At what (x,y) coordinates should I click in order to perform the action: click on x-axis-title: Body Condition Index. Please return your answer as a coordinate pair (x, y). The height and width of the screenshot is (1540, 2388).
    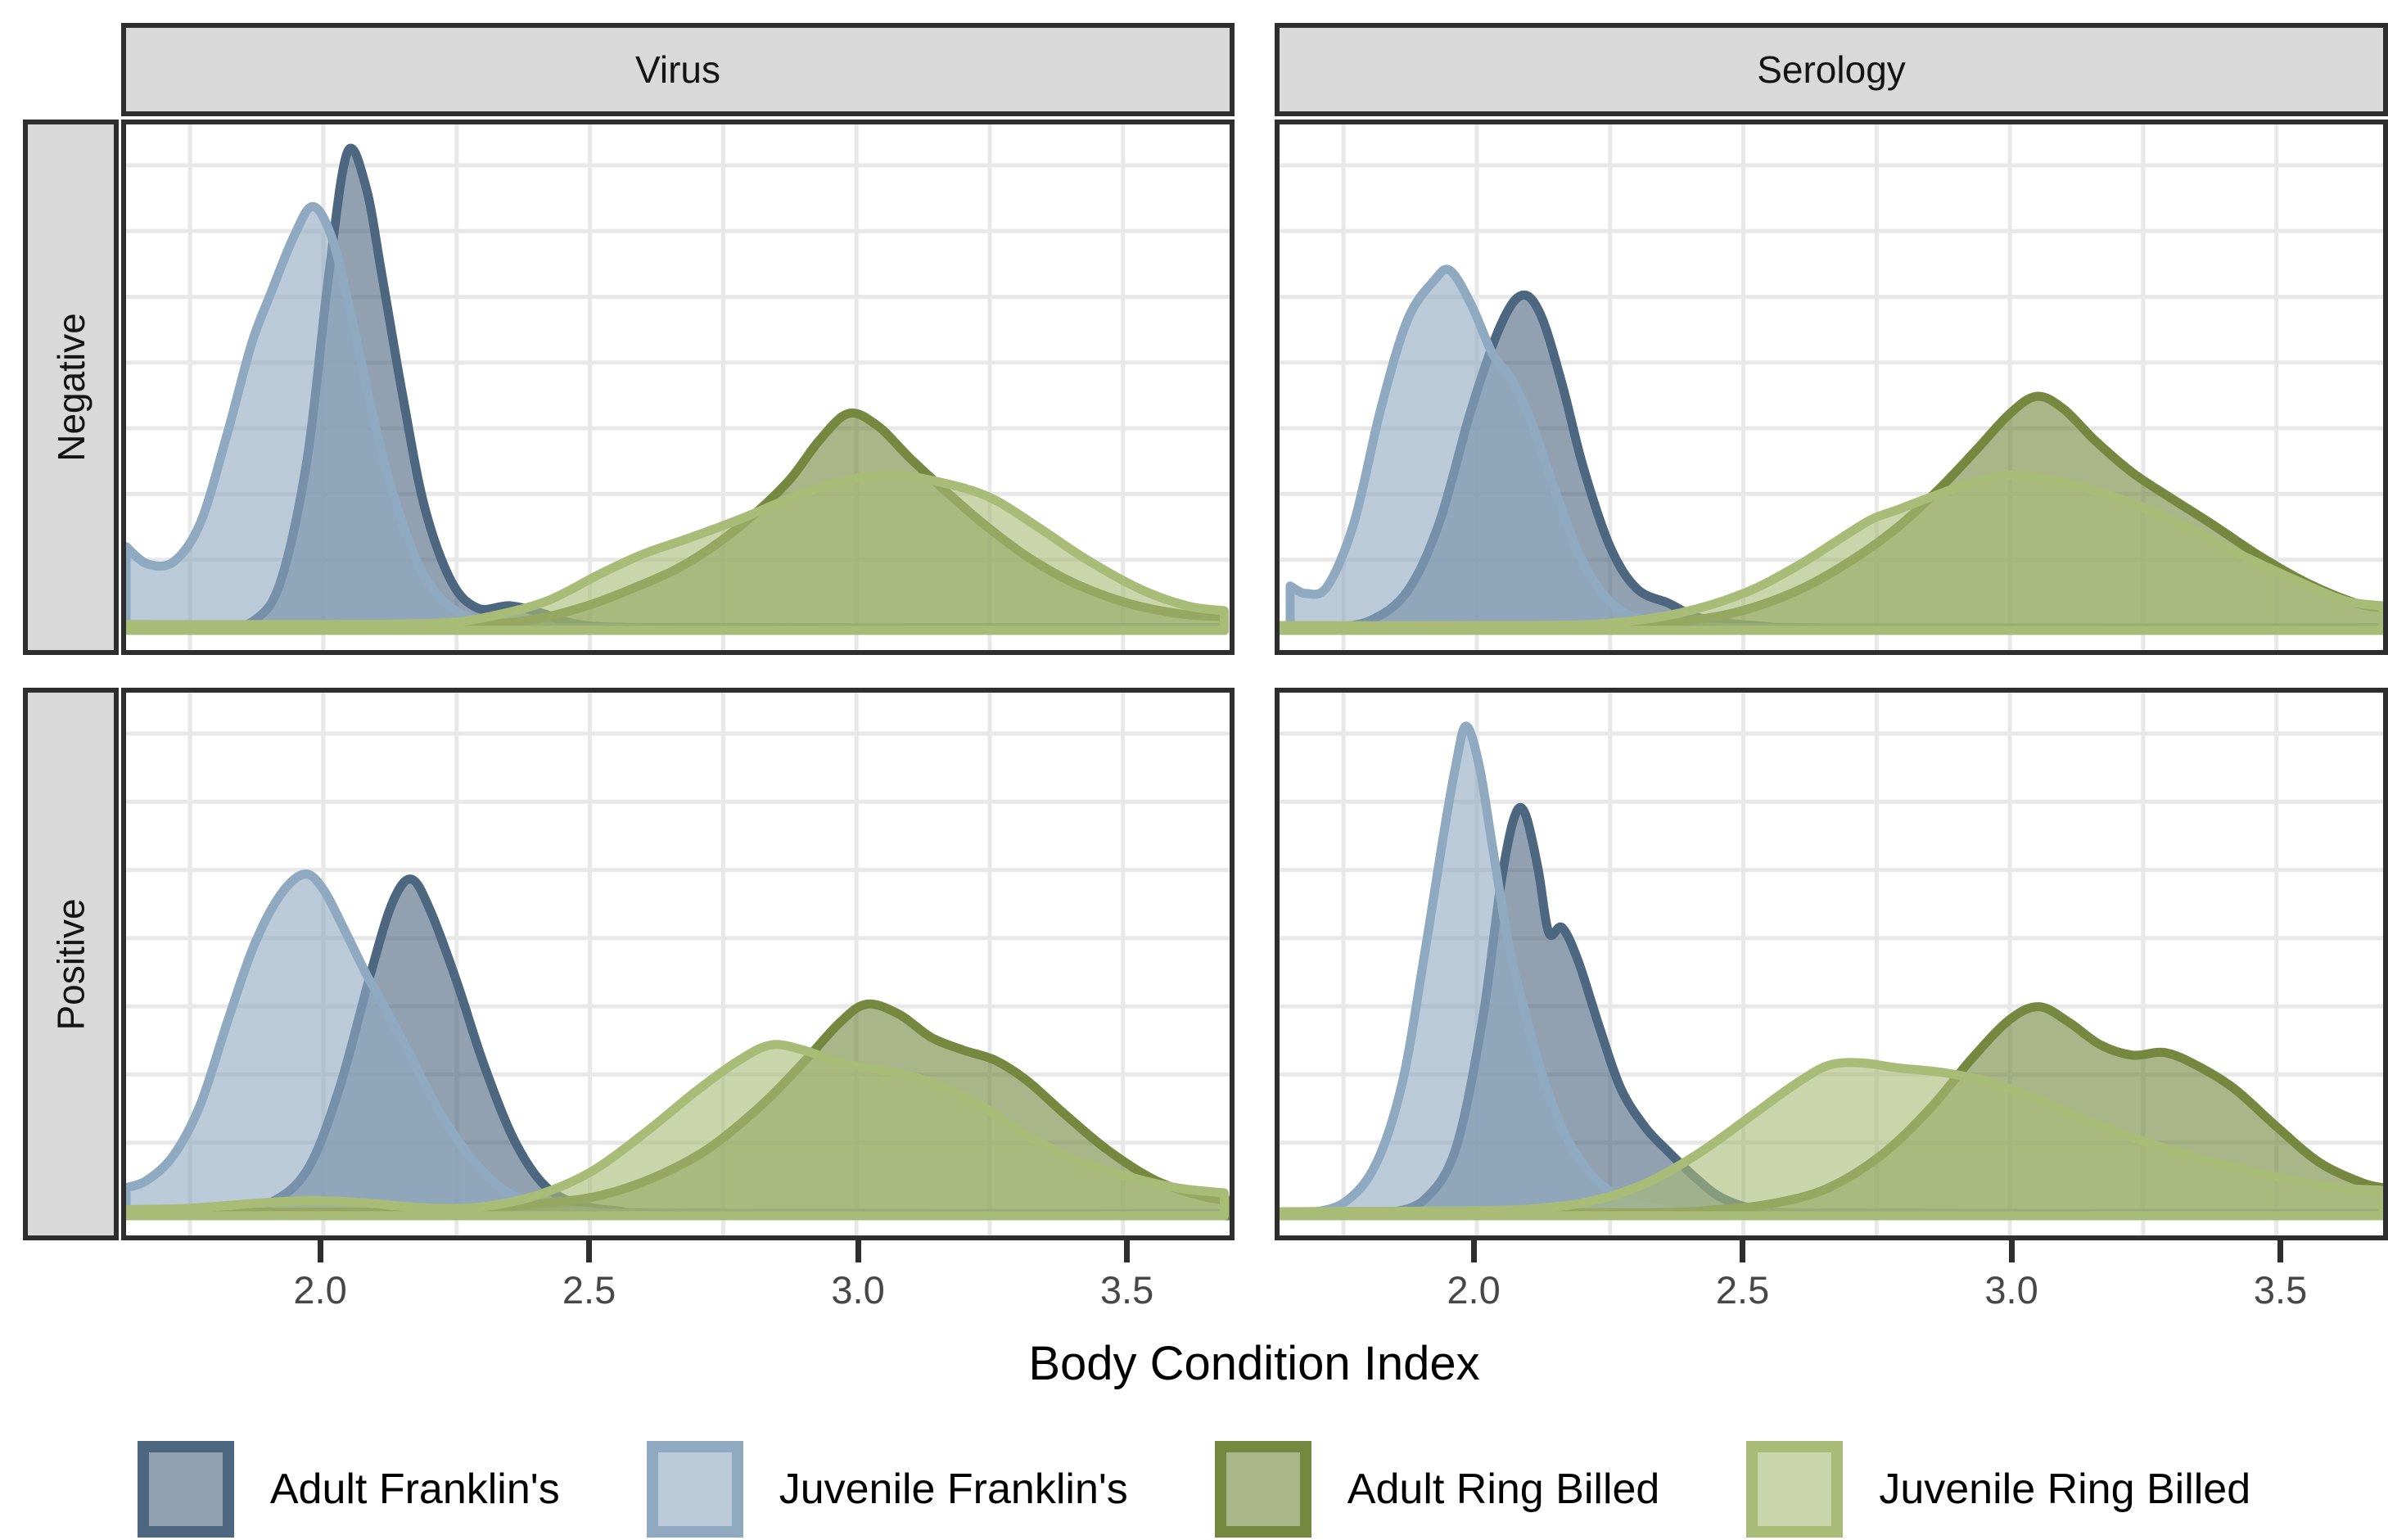
    Looking at the image, I should click on (1254, 1363).